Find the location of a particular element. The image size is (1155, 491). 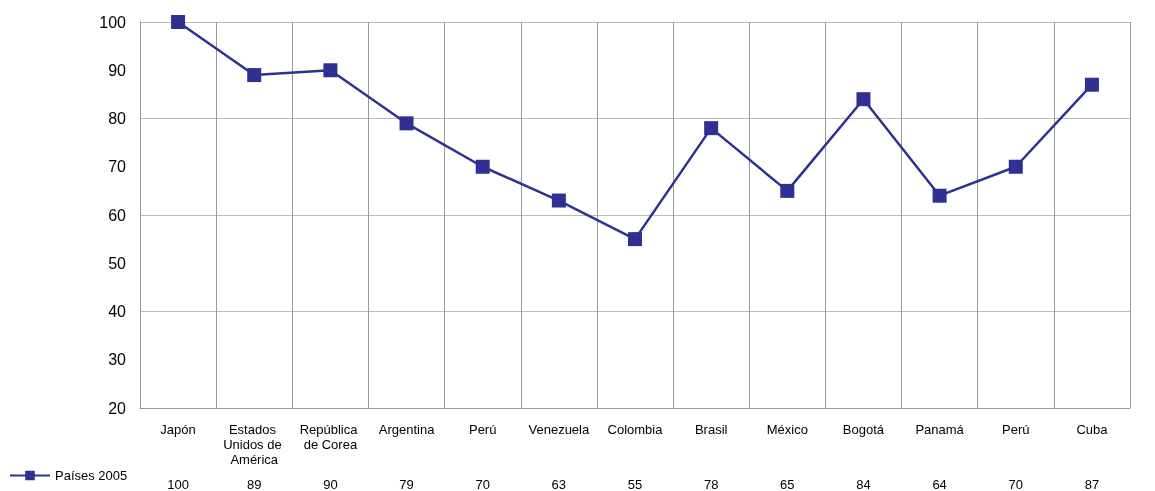

data-label: 84 is located at coordinates (863, 484).